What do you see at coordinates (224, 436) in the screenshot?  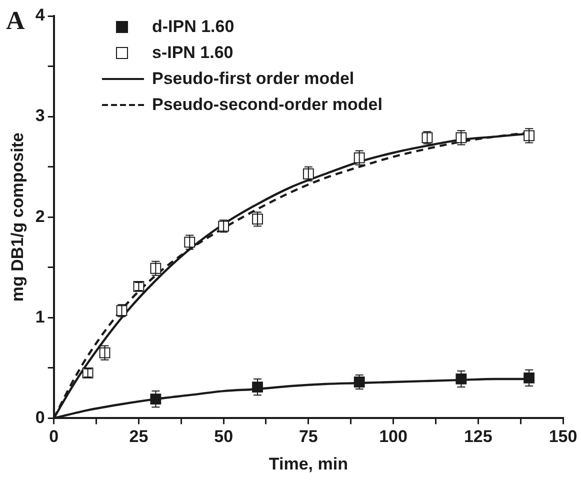 I see `x-tick-label: 50` at bounding box center [224, 436].